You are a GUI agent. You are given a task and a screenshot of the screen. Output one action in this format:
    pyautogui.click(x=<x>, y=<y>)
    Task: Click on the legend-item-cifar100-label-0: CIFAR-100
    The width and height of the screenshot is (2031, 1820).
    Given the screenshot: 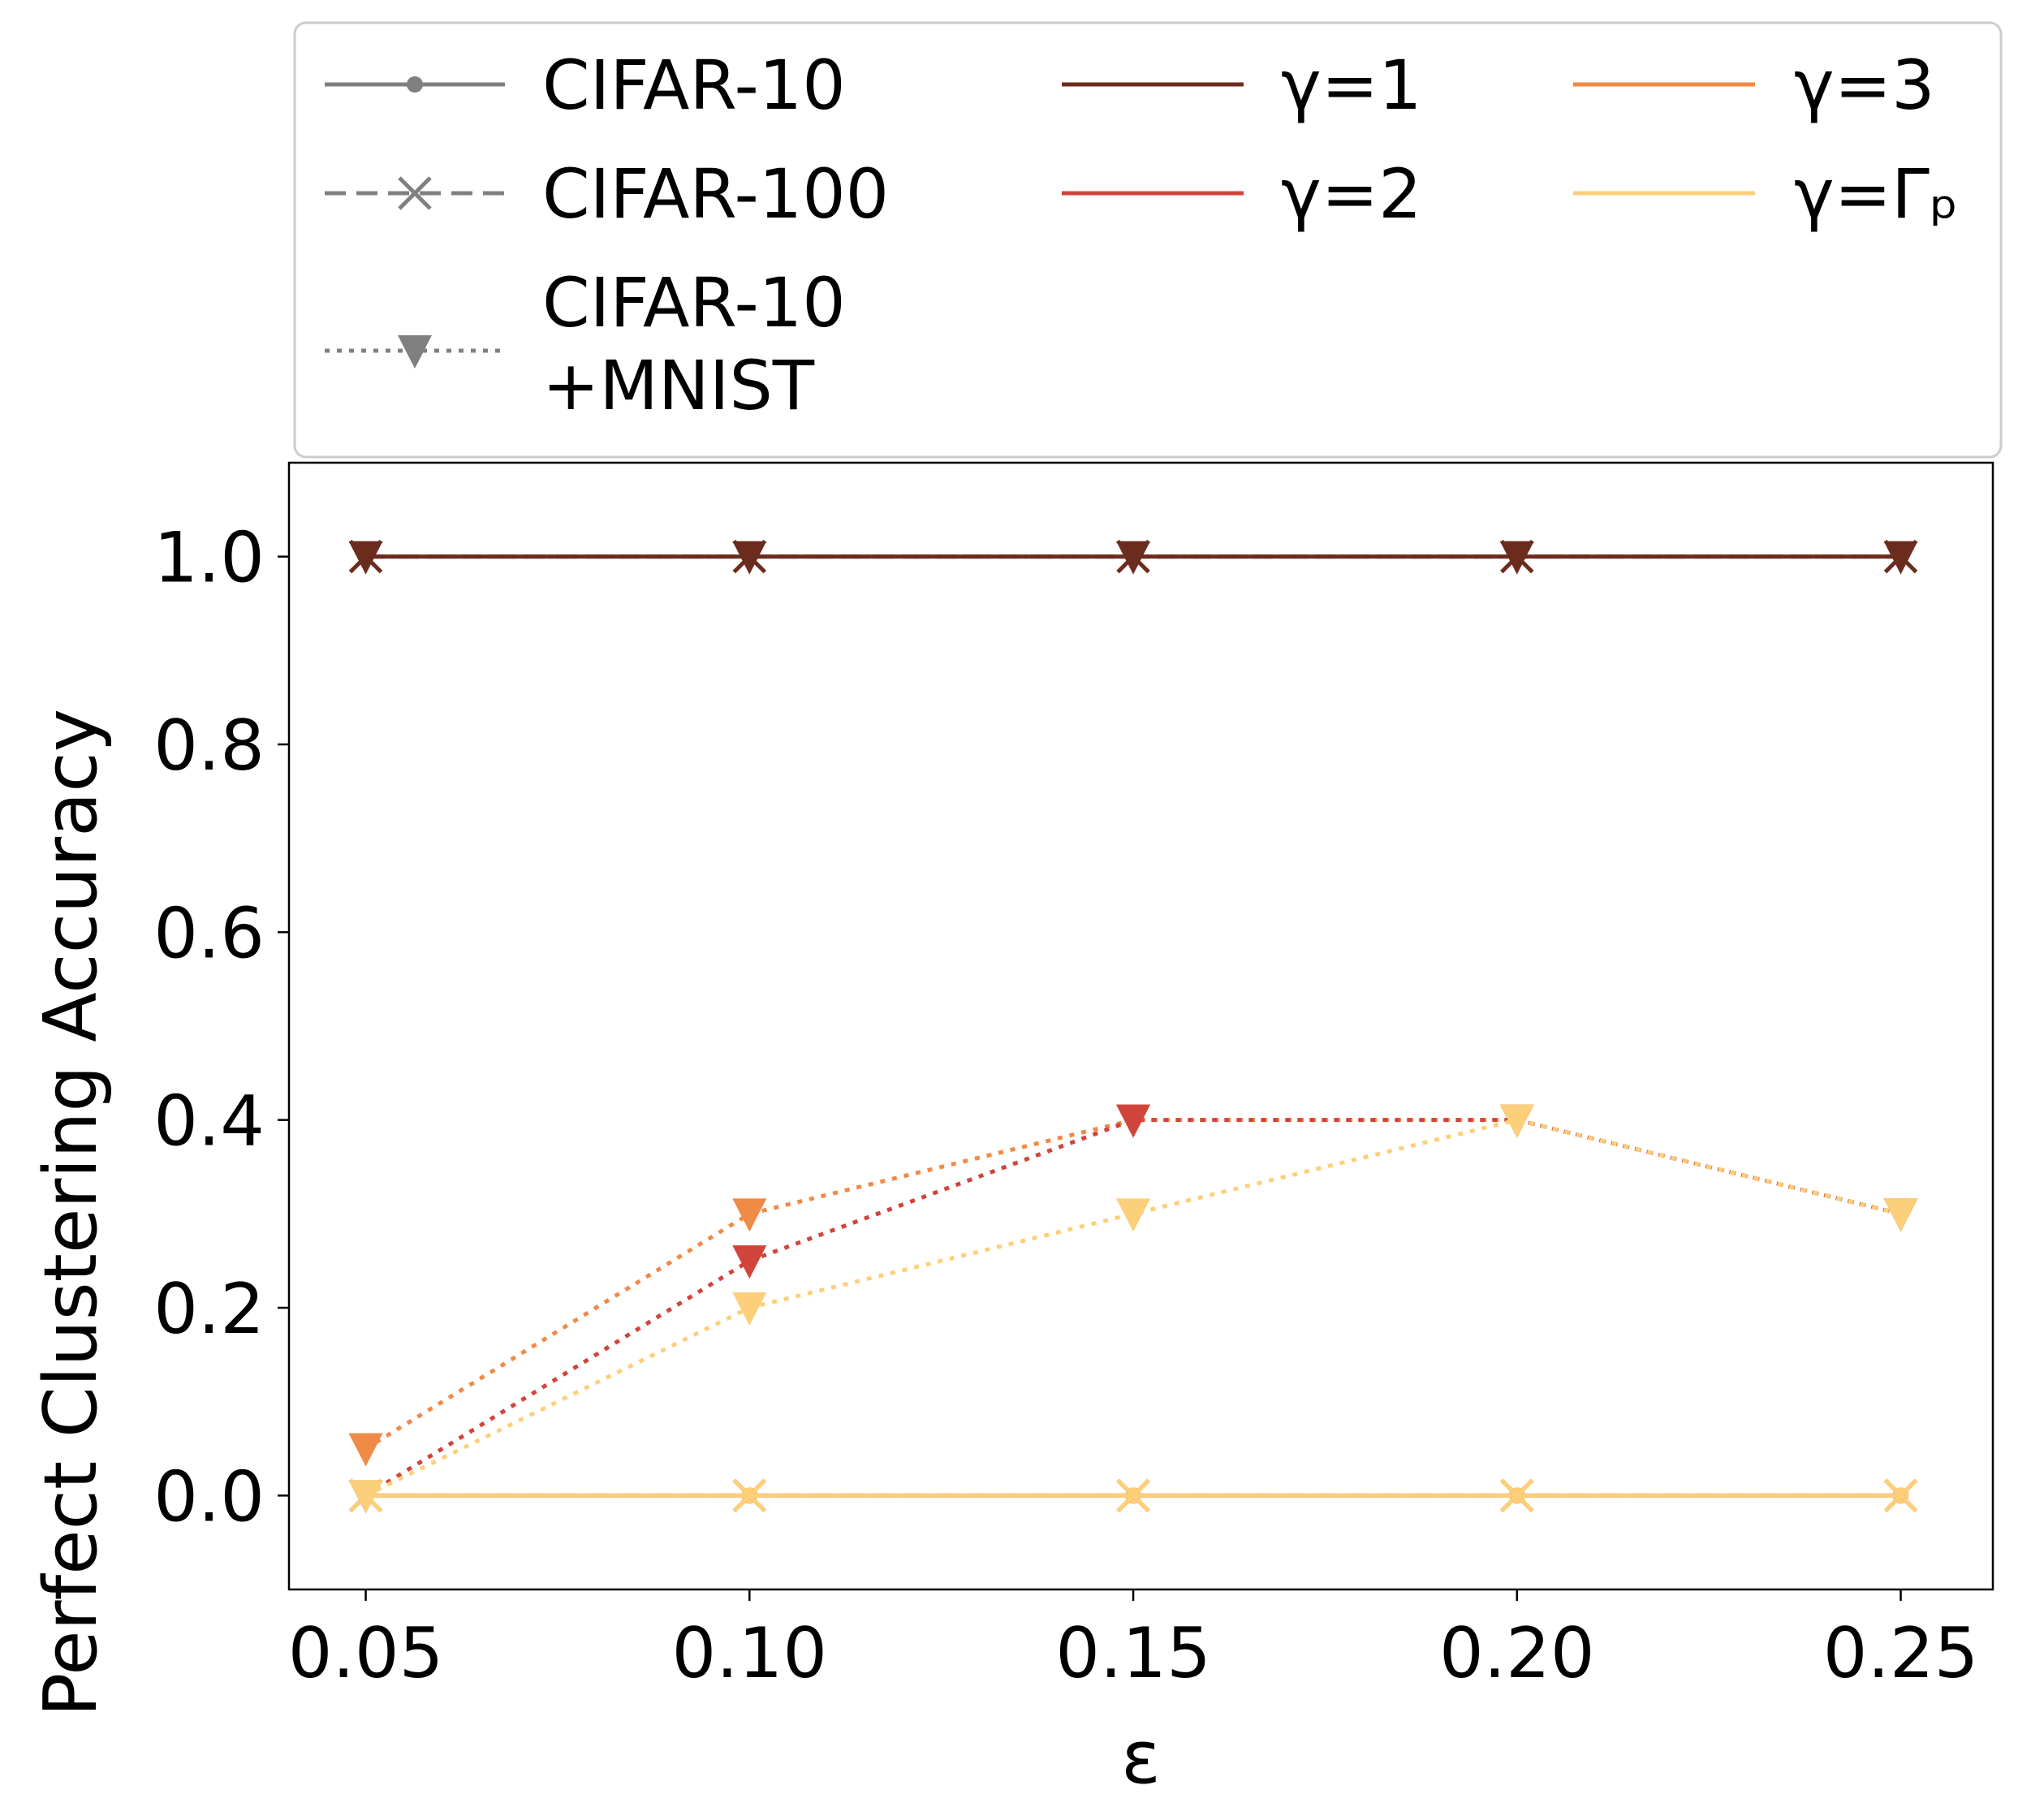 What is the action you would take?
    pyautogui.click(x=715, y=194)
    